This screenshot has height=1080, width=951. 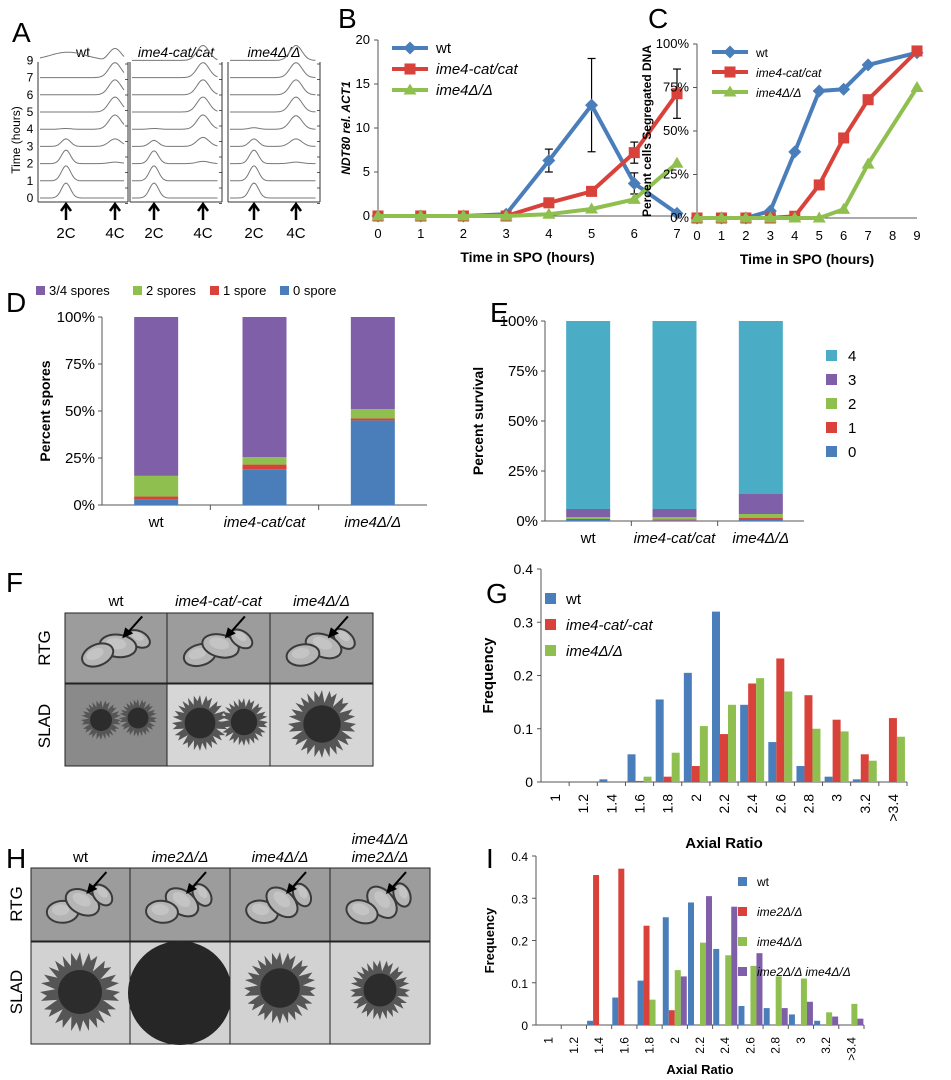 I want to click on x-axis-label: Axial Ratio, so click(x=699, y=1069).